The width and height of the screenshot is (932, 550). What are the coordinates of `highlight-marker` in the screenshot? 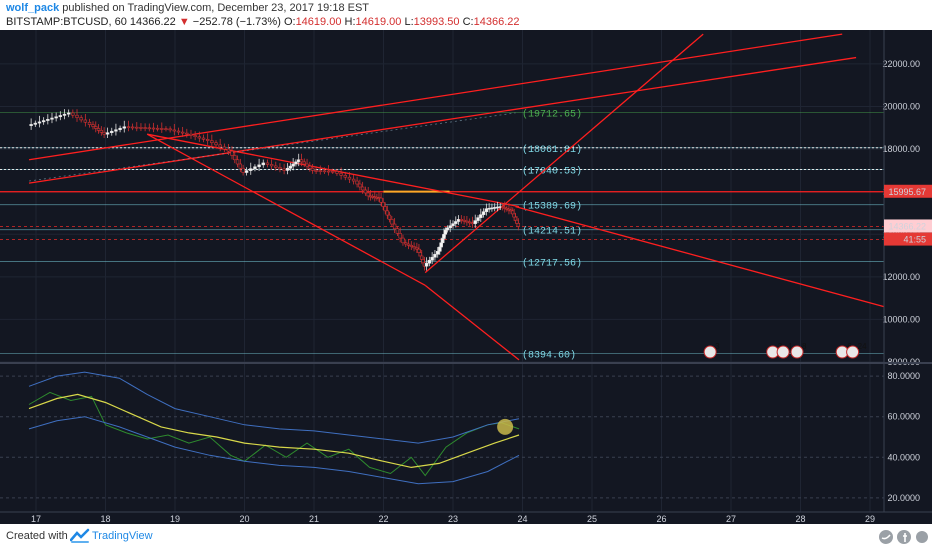 It's located at (505, 426).